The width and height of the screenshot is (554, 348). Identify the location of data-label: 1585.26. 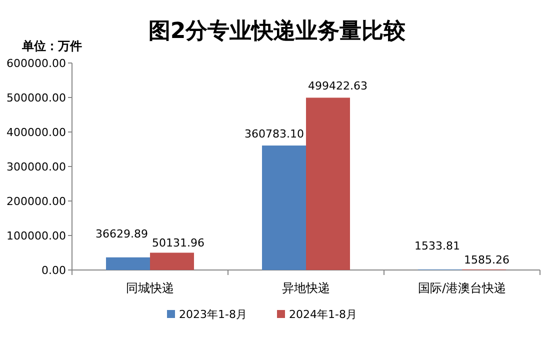
(487, 259).